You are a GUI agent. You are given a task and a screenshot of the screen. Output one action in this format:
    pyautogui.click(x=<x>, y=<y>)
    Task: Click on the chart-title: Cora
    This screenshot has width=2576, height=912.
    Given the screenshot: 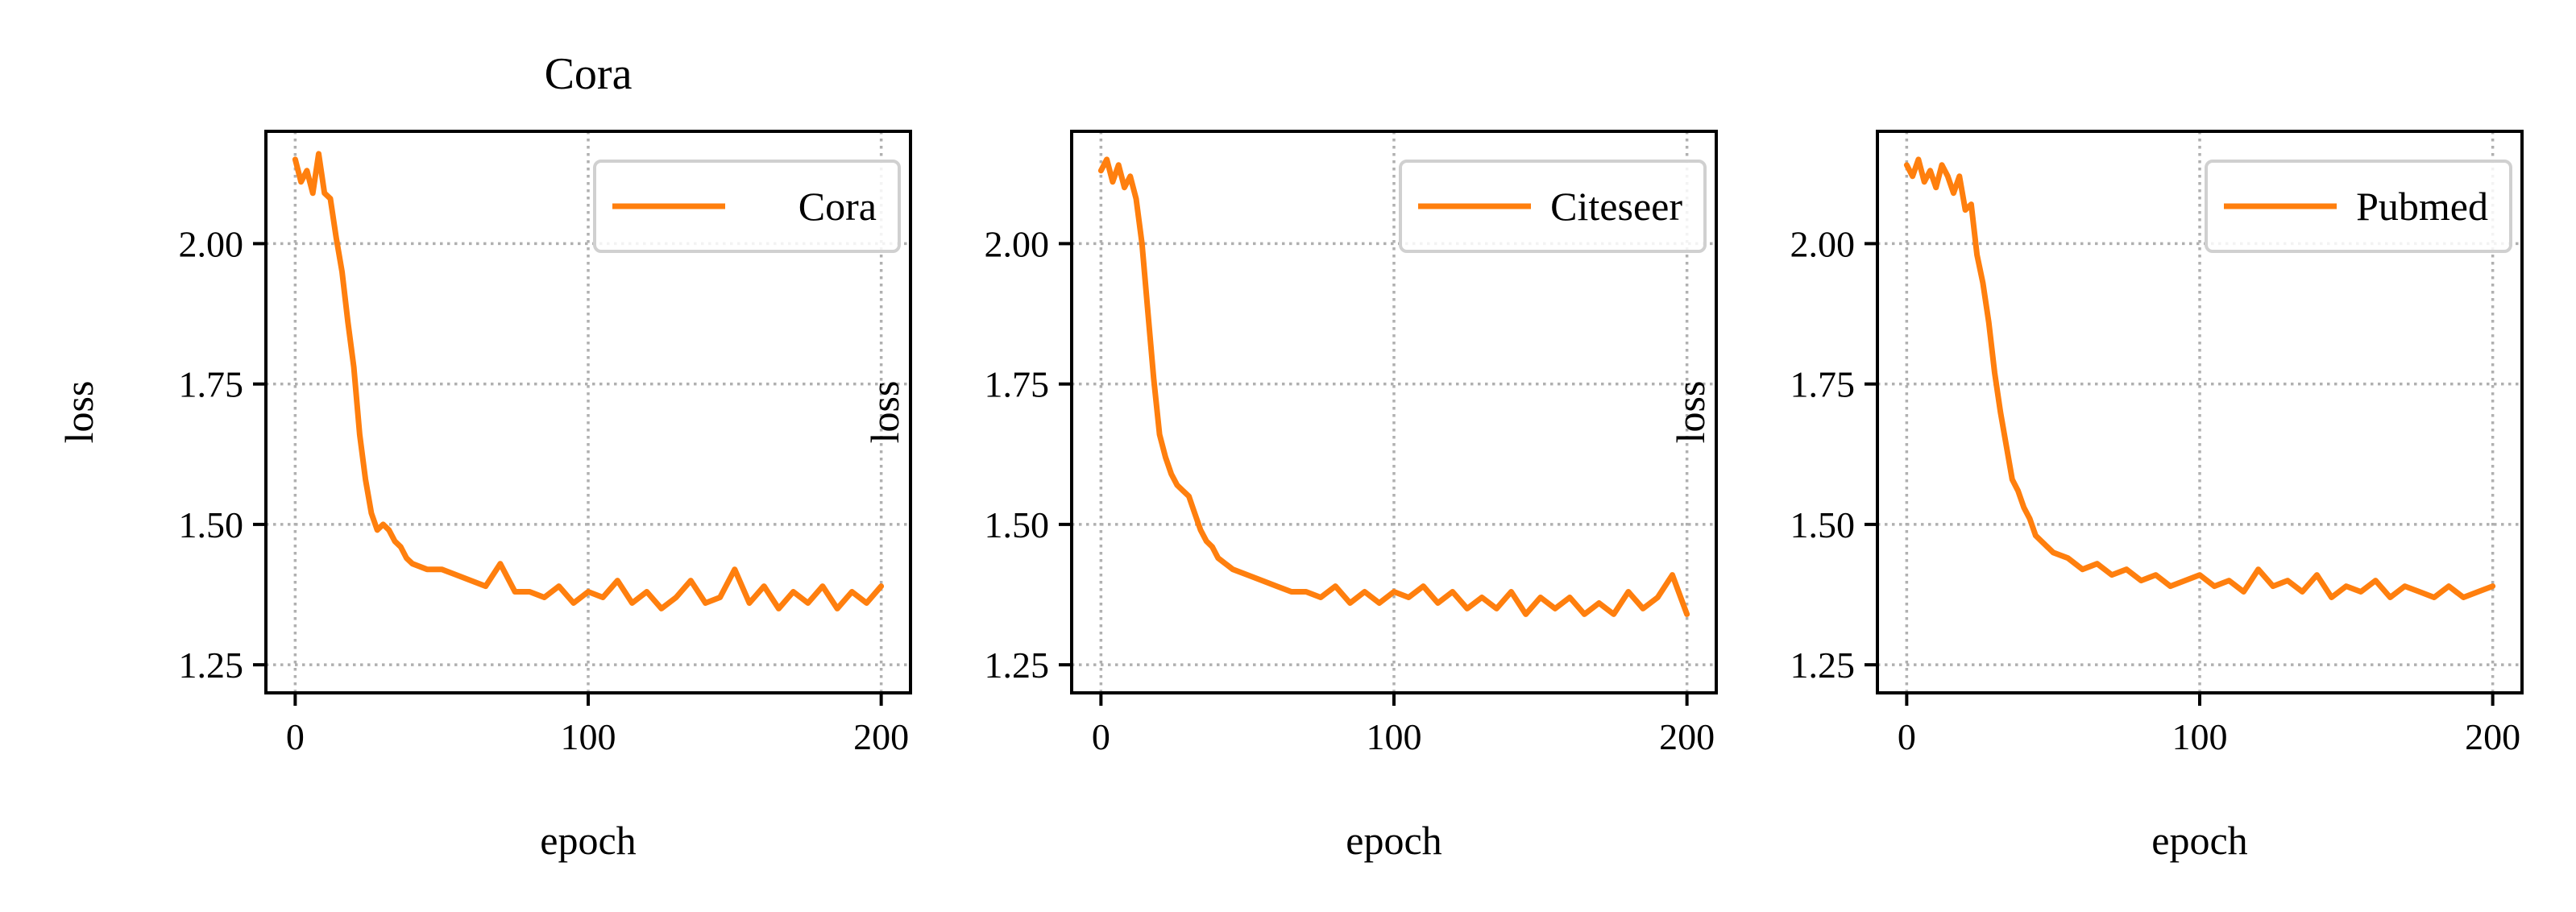 What is the action you would take?
    pyautogui.click(x=589, y=74)
    